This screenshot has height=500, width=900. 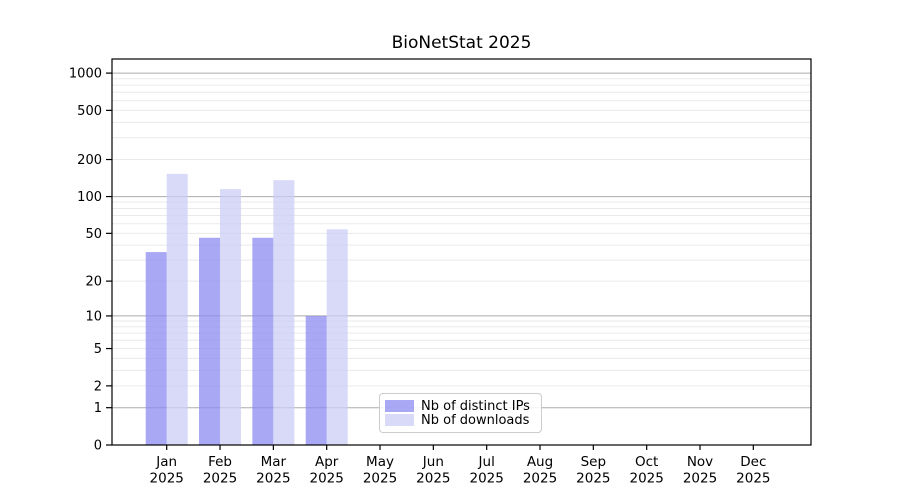 I want to click on bar-feb-distinct-ips, so click(x=210, y=341).